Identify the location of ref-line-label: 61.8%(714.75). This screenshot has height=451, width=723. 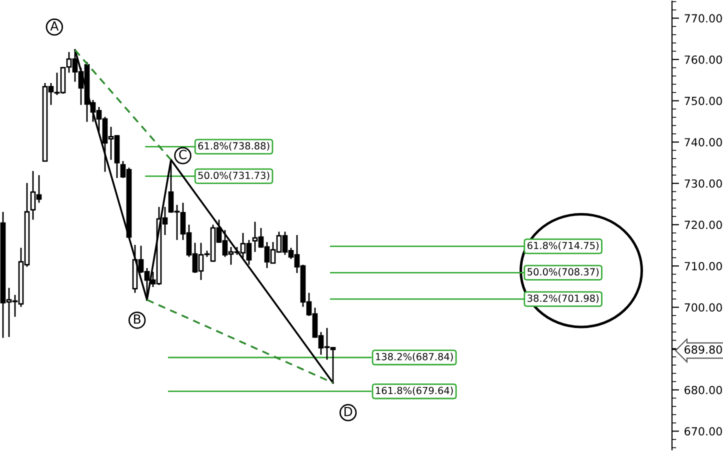
(563, 246).